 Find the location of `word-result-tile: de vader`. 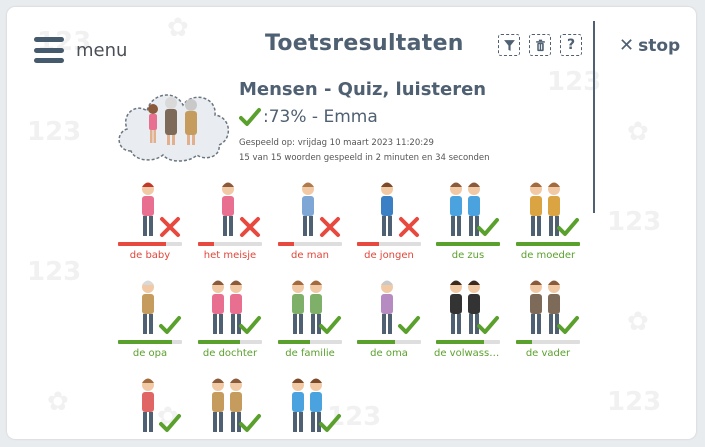

word-result-tile: de vader is located at coordinates (548, 323).